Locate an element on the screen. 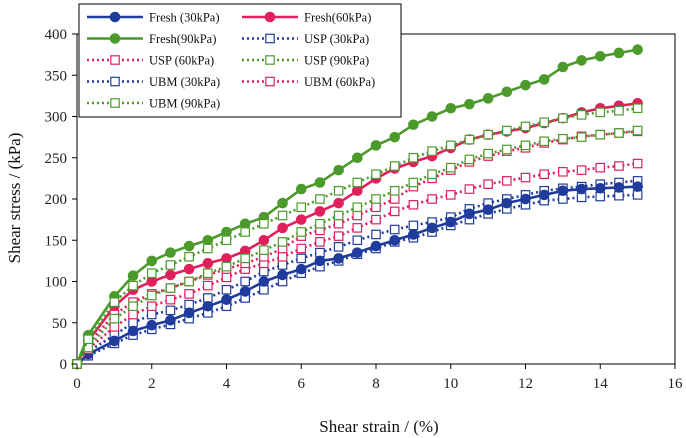 The height and width of the screenshot is (438, 686). y-tick-label: 400 is located at coordinates (56, 35).